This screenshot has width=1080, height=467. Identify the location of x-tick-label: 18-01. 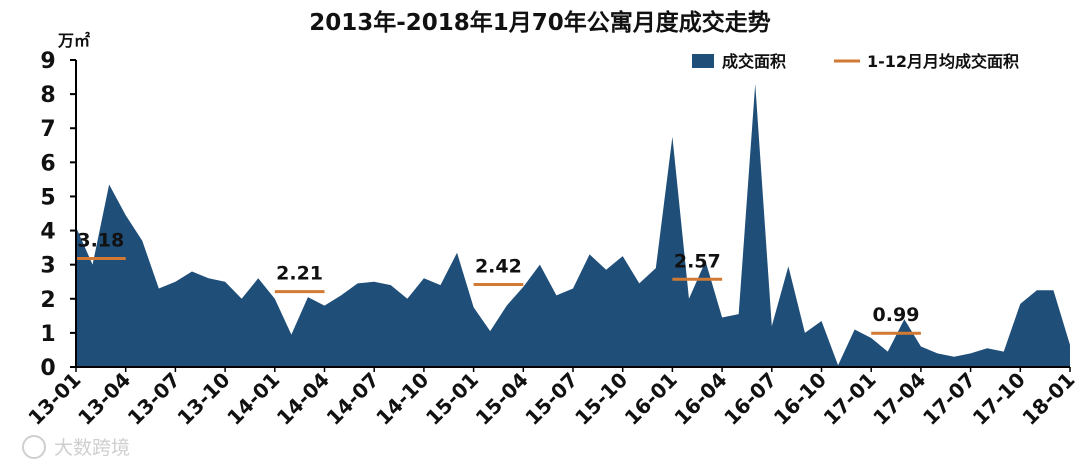
(1048, 399).